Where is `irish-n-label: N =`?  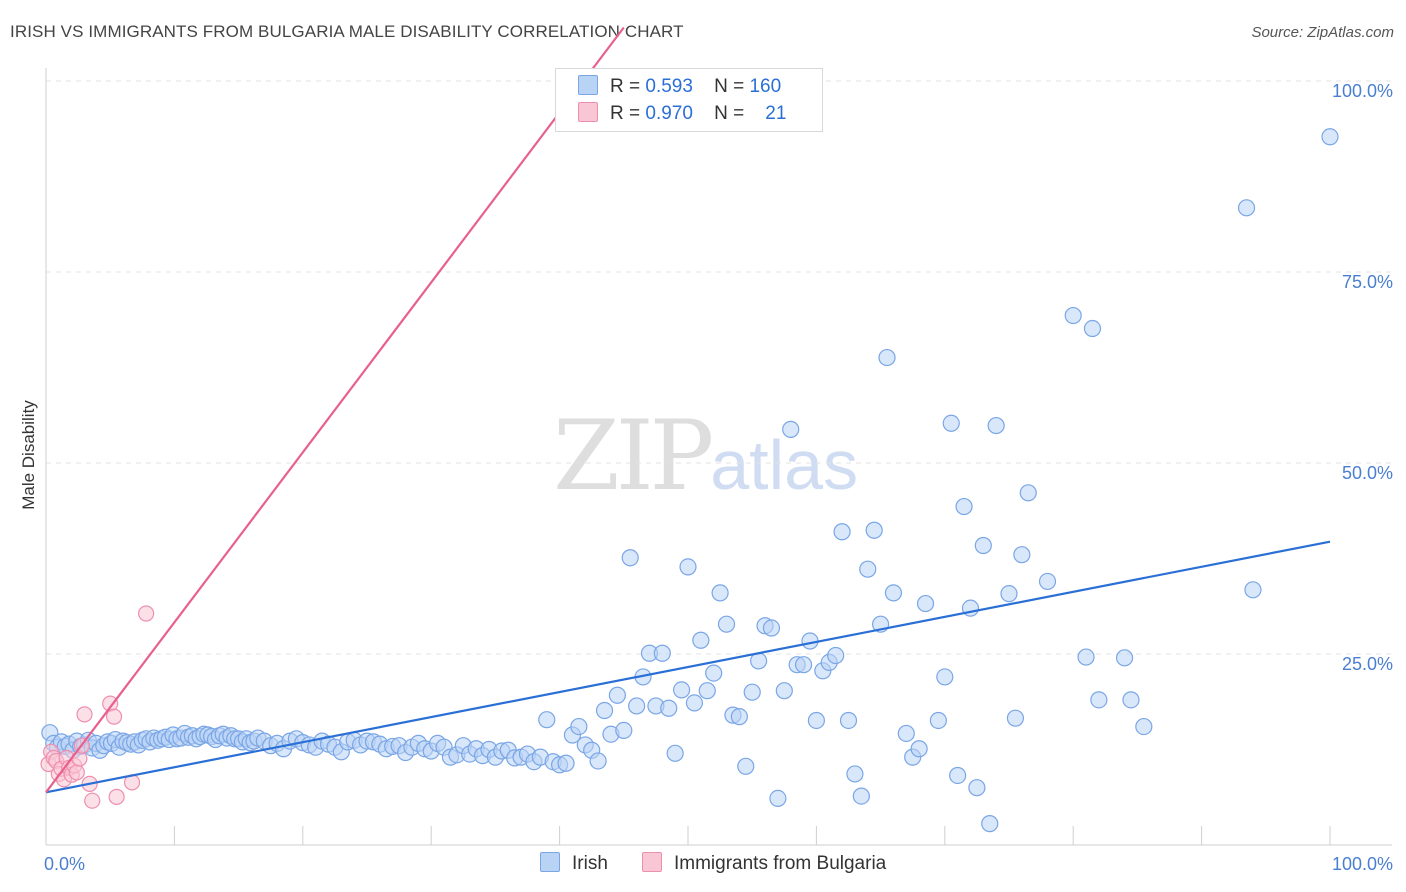 irish-n-label: N = is located at coordinates (729, 86).